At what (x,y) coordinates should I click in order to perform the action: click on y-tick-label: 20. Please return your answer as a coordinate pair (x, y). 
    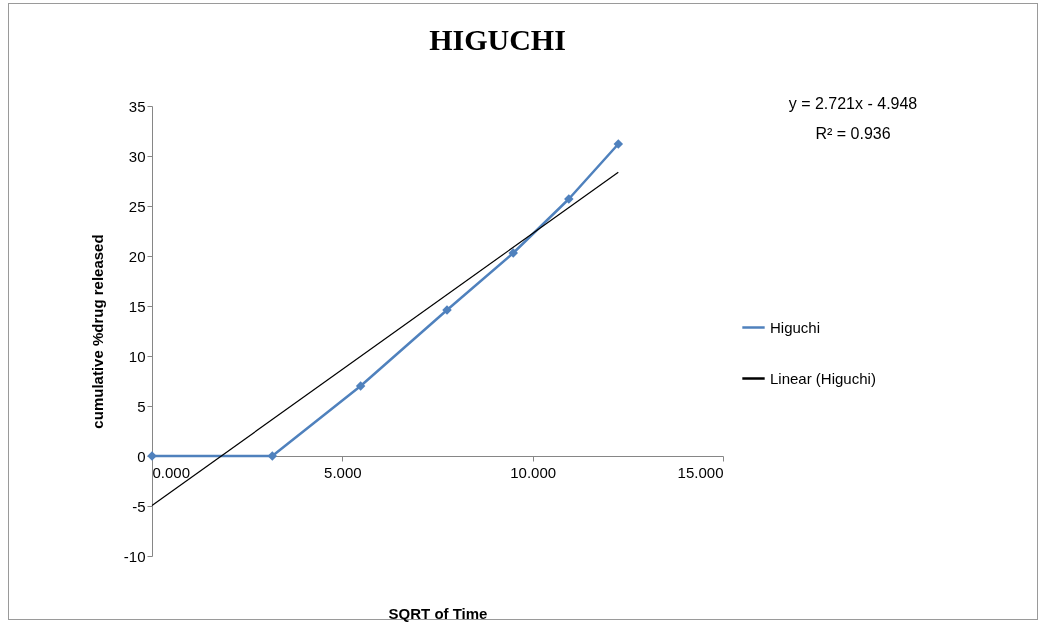
    Looking at the image, I should click on (137, 256).